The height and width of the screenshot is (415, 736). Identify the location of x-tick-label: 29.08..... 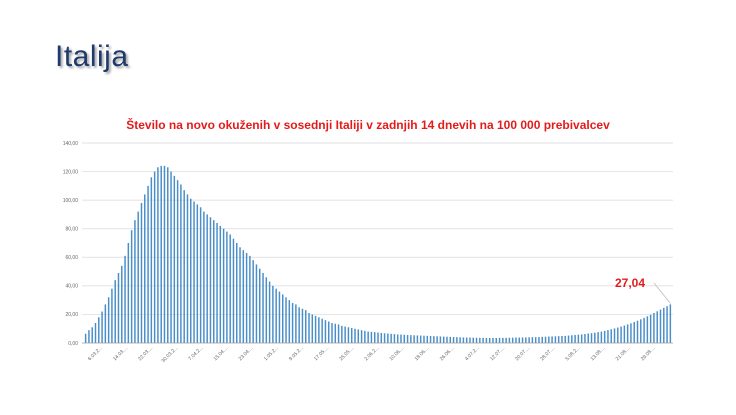
(648, 353).